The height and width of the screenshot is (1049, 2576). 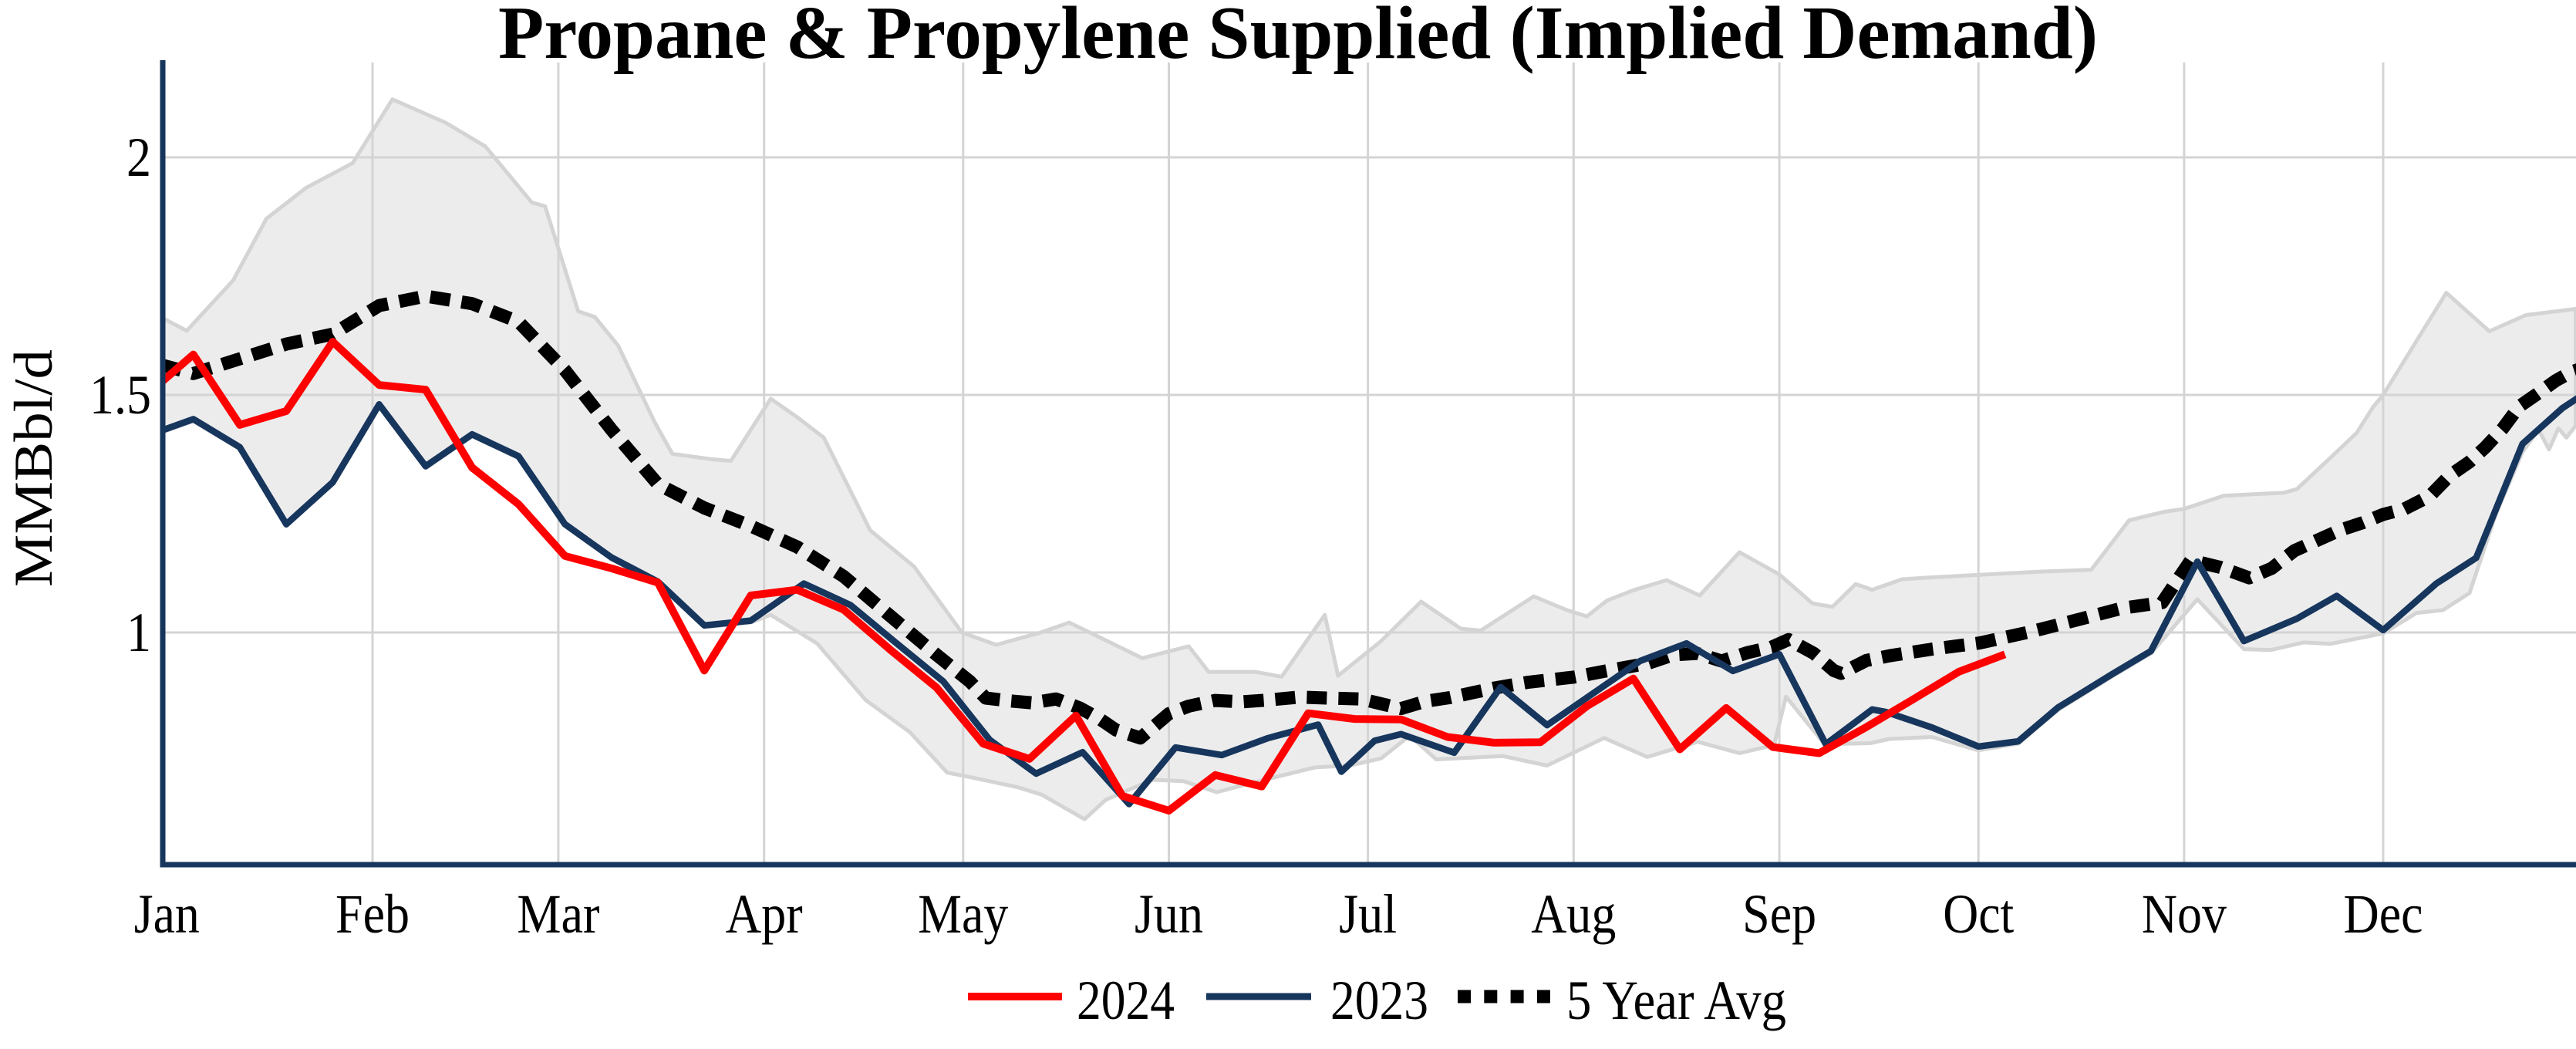 What do you see at coordinates (558, 914) in the screenshot?
I see `svg-text: Mar` at bounding box center [558, 914].